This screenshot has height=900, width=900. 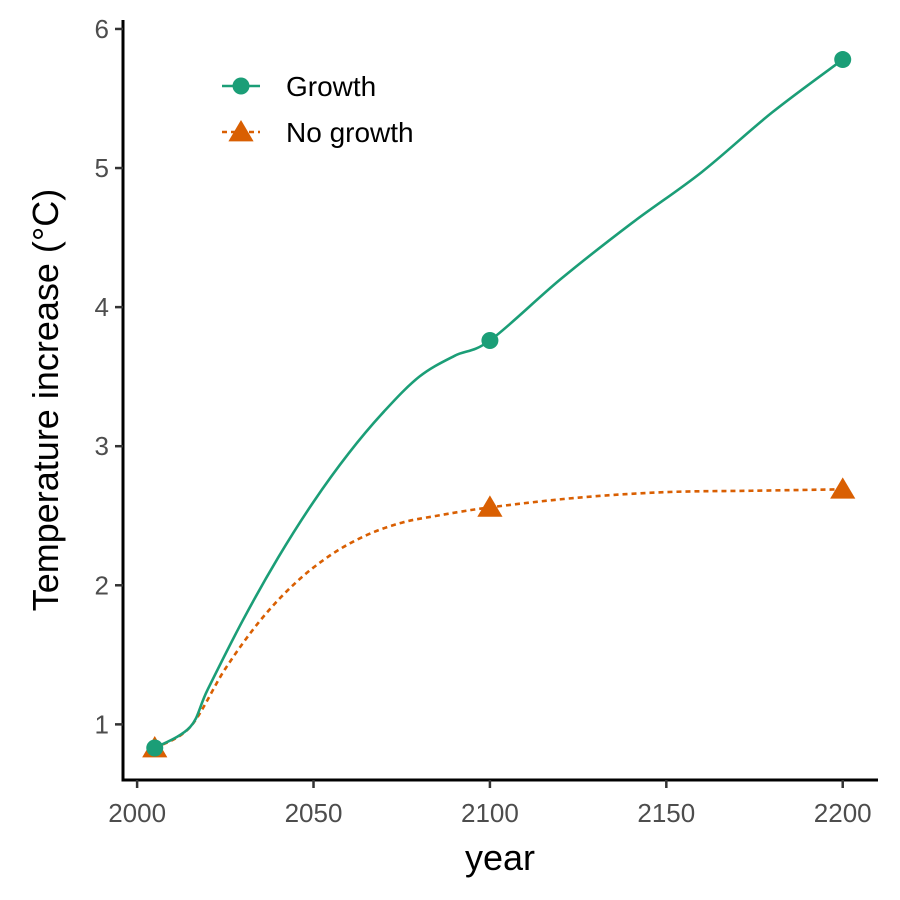 What do you see at coordinates (500, 857) in the screenshot?
I see `x-axis-title: year` at bounding box center [500, 857].